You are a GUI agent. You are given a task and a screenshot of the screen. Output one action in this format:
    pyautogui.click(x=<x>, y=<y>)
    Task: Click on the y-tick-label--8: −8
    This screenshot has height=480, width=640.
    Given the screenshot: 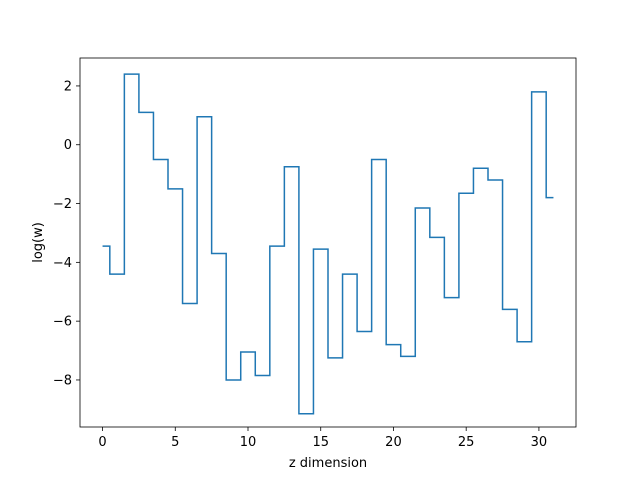 What is the action you would take?
    pyautogui.click(x=62, y=380)
    